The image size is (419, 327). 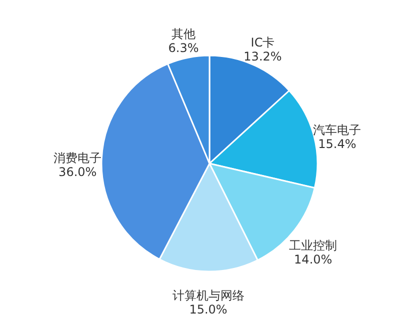 I want to click on slice-label: 消费电子, so click(x=78, y=157).